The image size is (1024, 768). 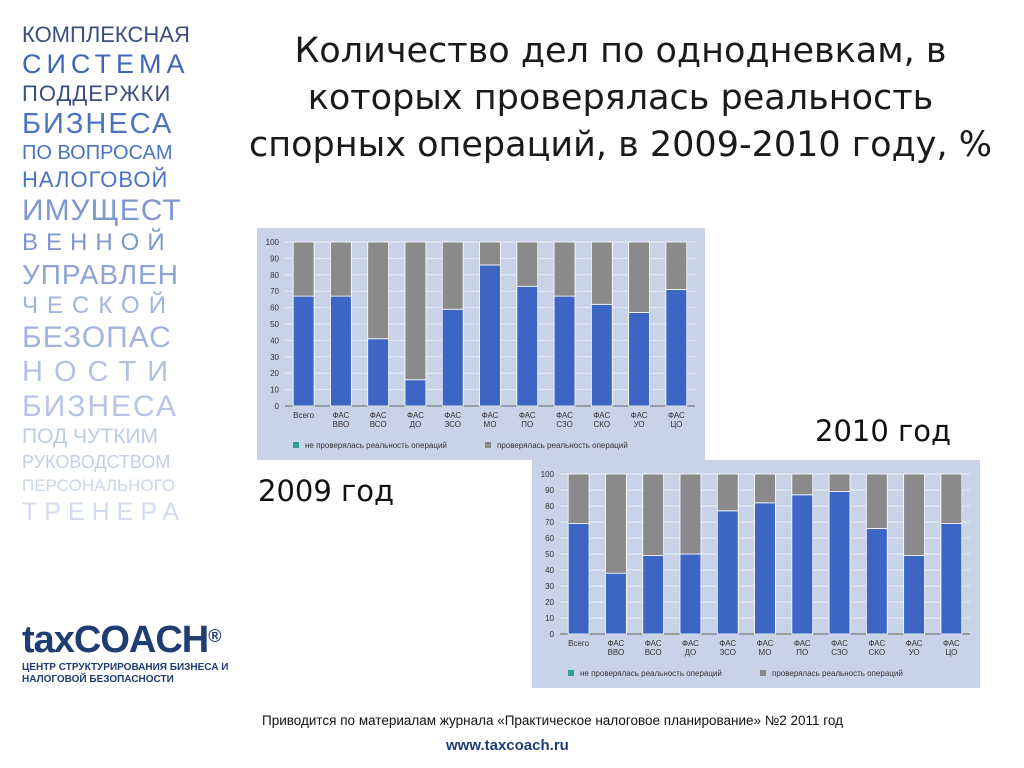 What do you see at coordinates (914, 652) in the screenshot?
I see `x-tick-label: УО` at bounding box center [914, 652].